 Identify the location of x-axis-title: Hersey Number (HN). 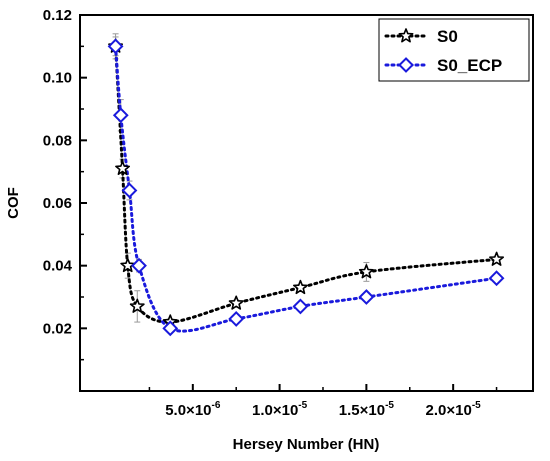
(306, 444).